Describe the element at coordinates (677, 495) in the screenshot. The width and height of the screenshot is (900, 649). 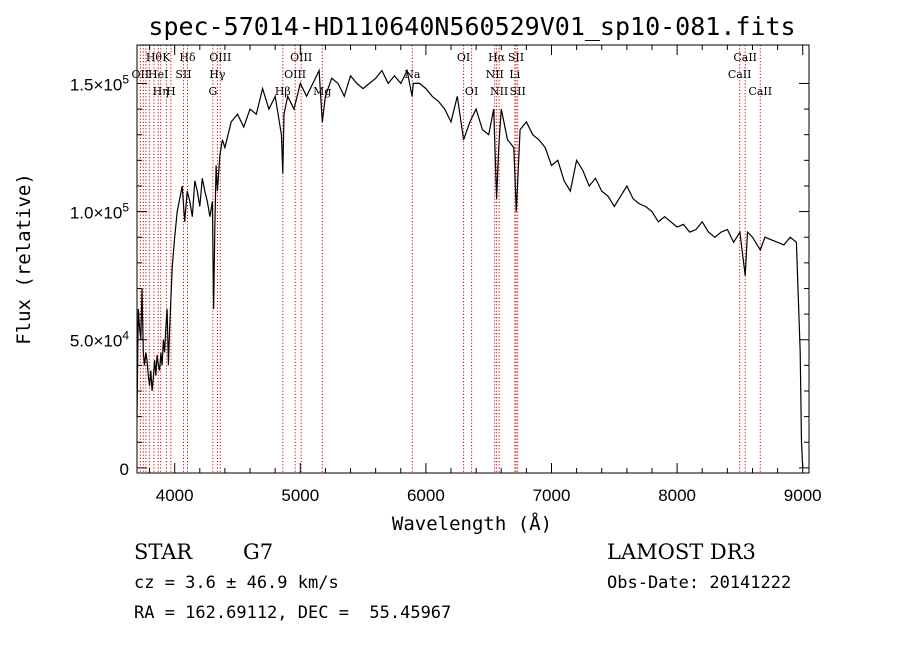
I see `x-tick-label: 8000` at that location.